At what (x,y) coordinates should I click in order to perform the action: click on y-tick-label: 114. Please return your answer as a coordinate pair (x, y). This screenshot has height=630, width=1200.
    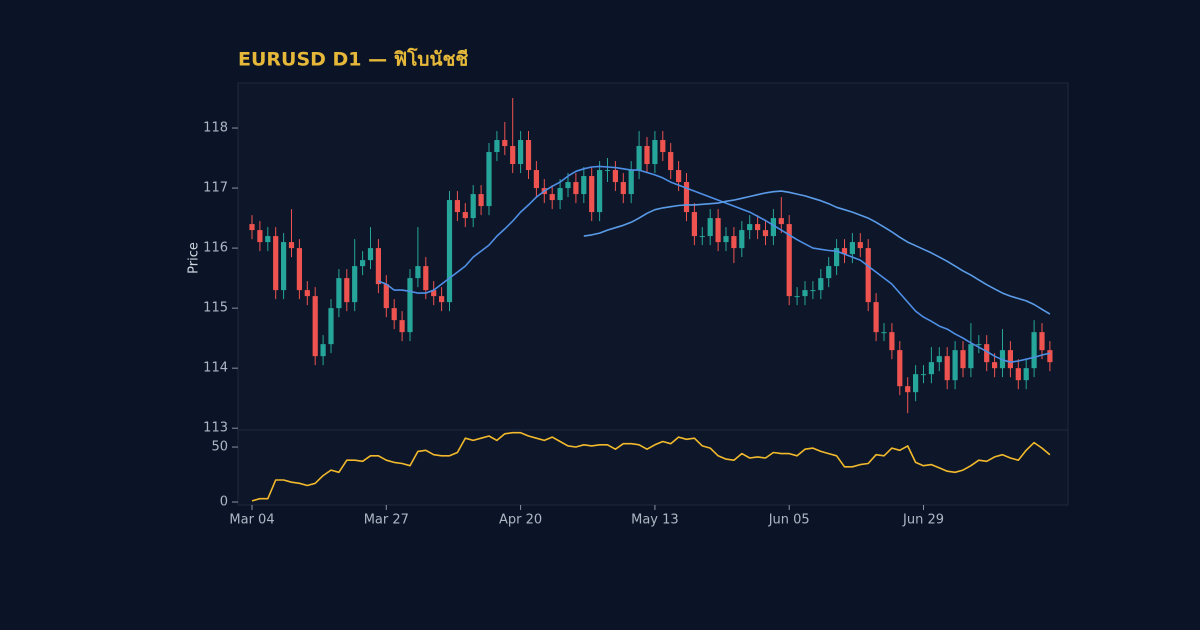
    Looking at the image, I should click on (215, 368).